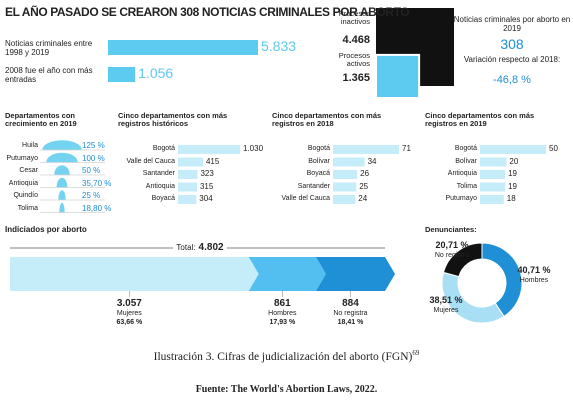 This screenshot has height=403, width=573. I want to click on chart-title: Indiciados por aborto, so click(46, 229).